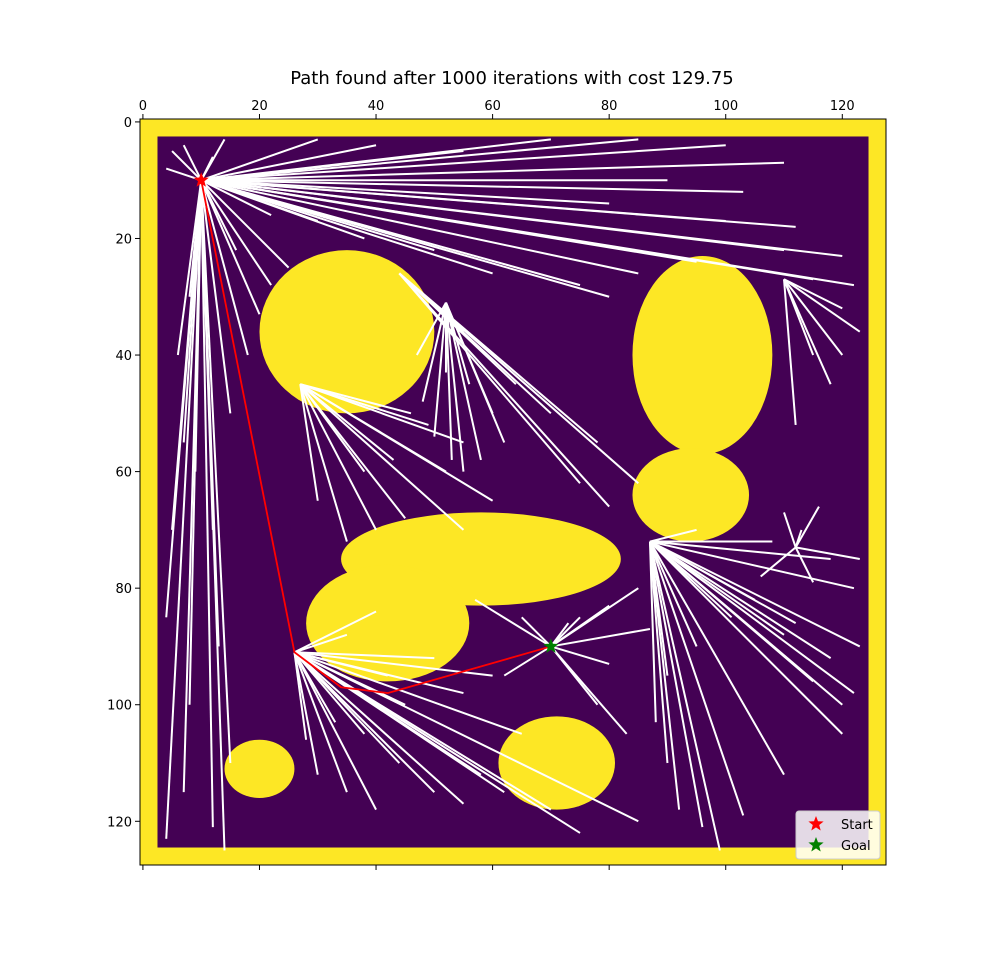 Image resolution: width=1000 pixels, height=974 pixels. What do you see at coordinates (857, 825) in the screenshot?
I see `legend-label: Start` at bounding box center [857, 825].